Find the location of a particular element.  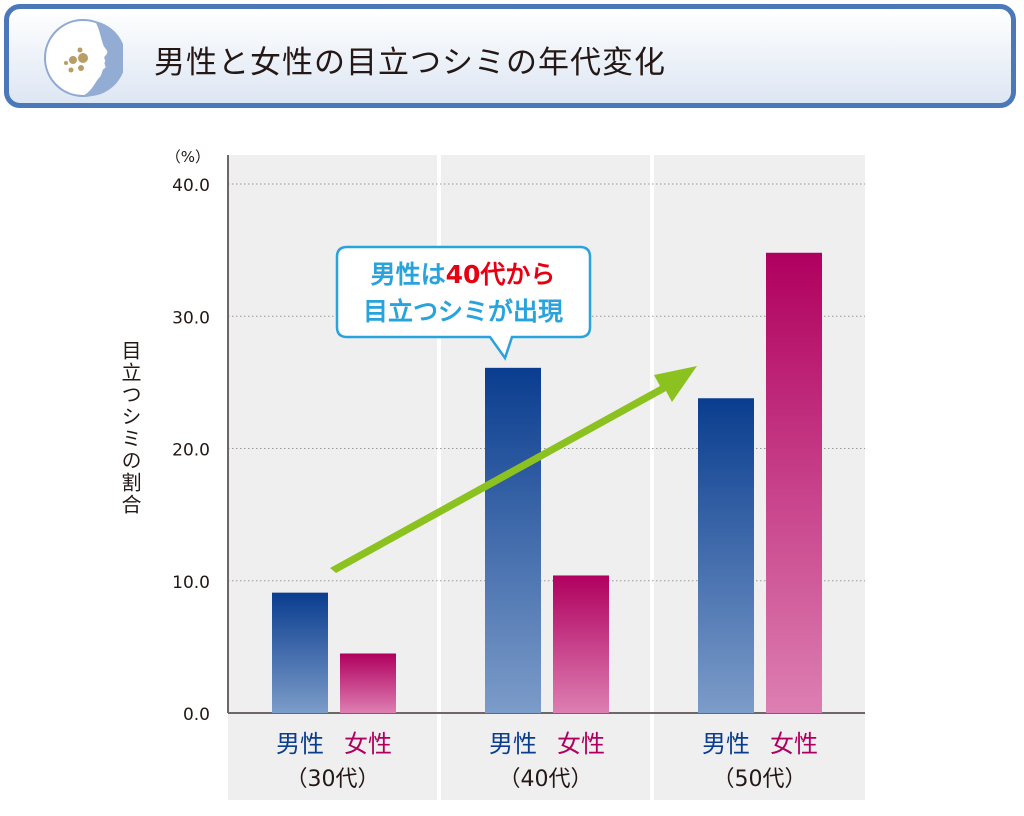

face-with-spots-icon is located at coordinates (83, 58).